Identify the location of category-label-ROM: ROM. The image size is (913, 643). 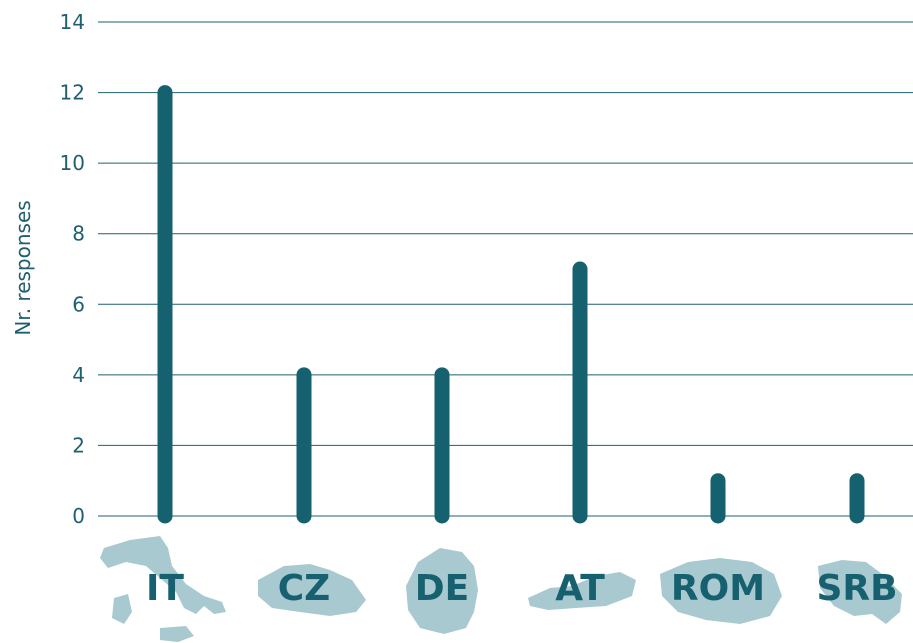
(718, 588).